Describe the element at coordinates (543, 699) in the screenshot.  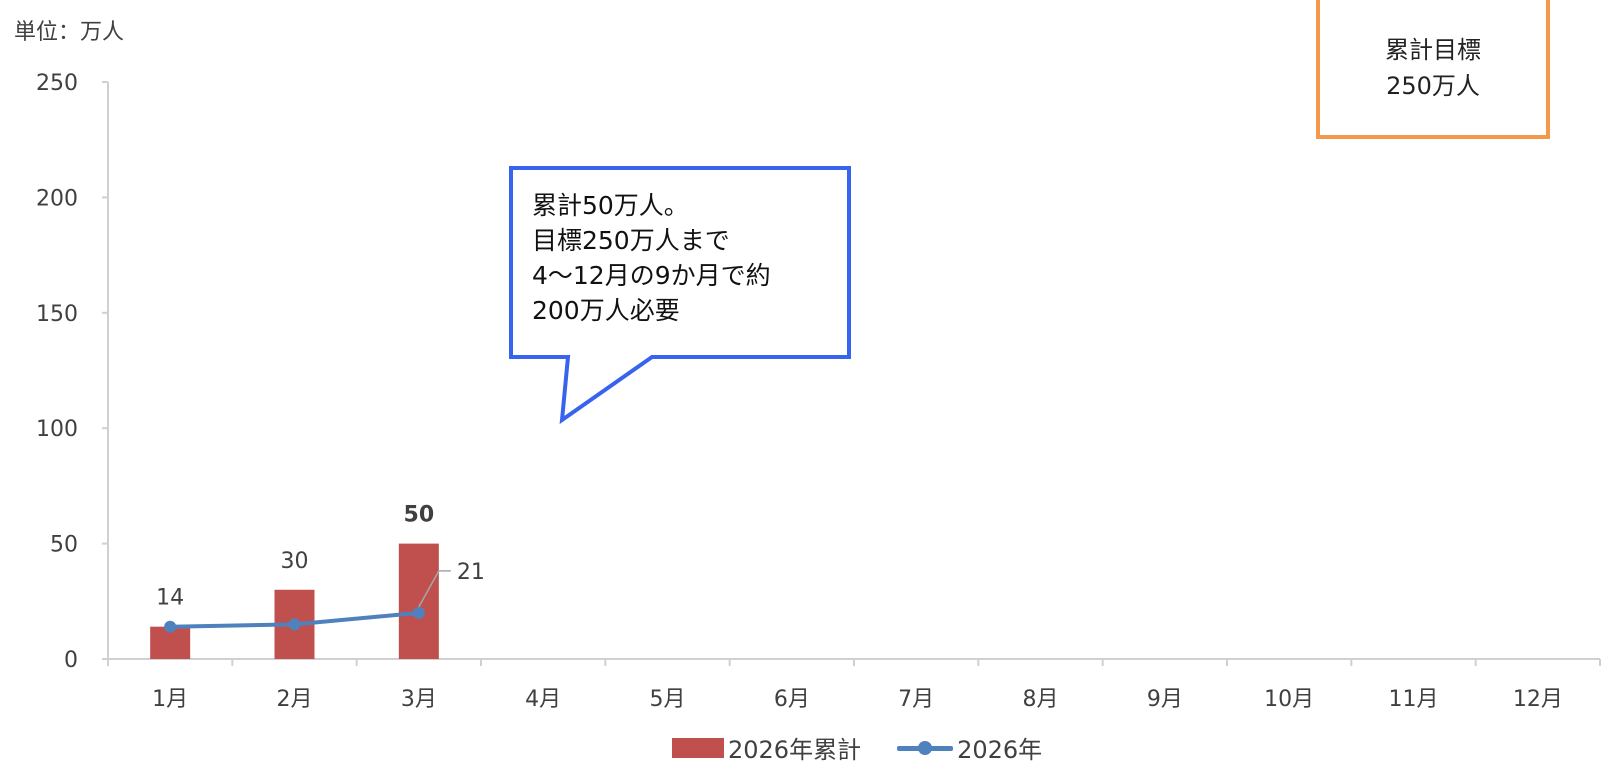
I see `x-tick-label: 4月` at that location.